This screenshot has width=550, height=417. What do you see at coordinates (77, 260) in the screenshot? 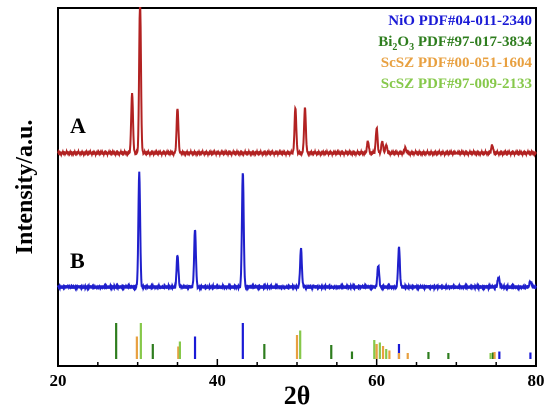
I see `sample-label-b: B` at bounding box center [77, 260].